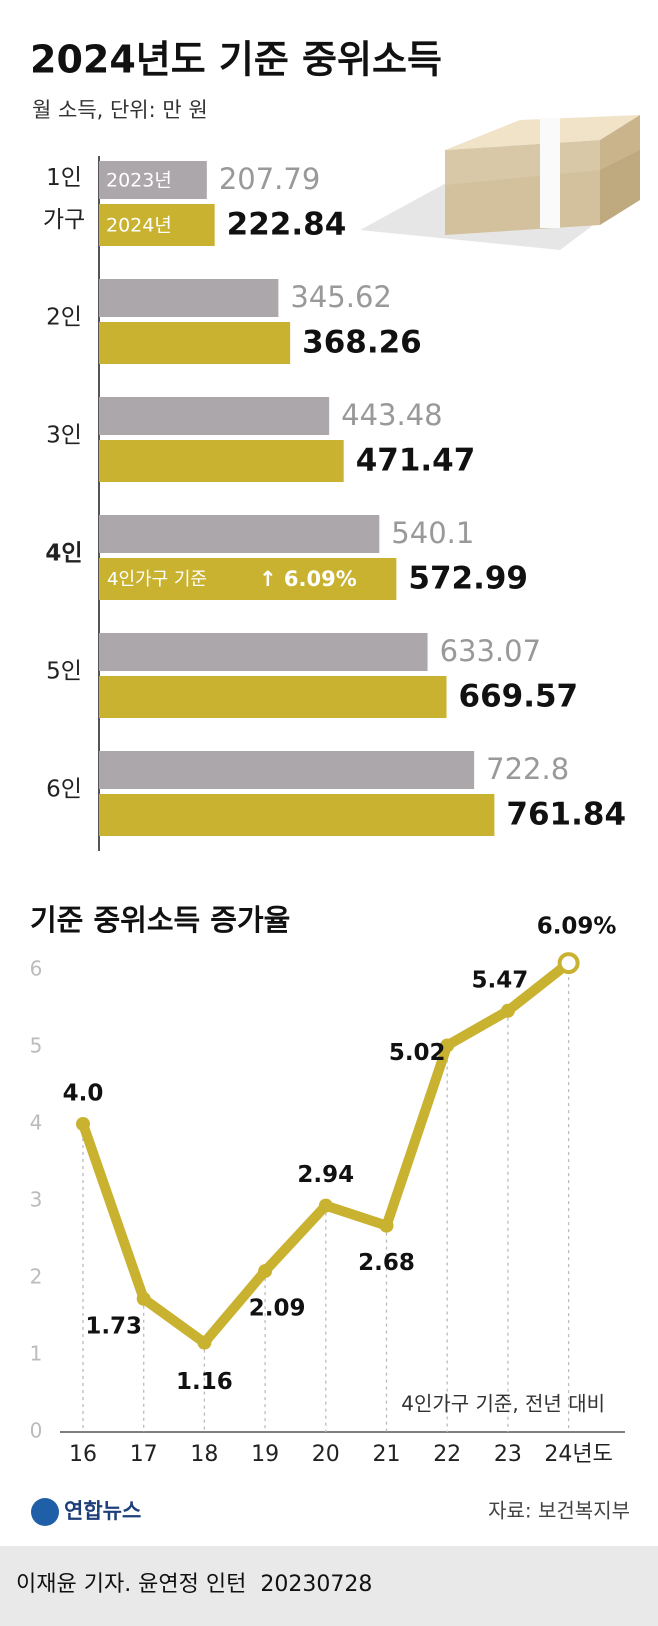  I want to click on logo-icon, so click(45, 1512).